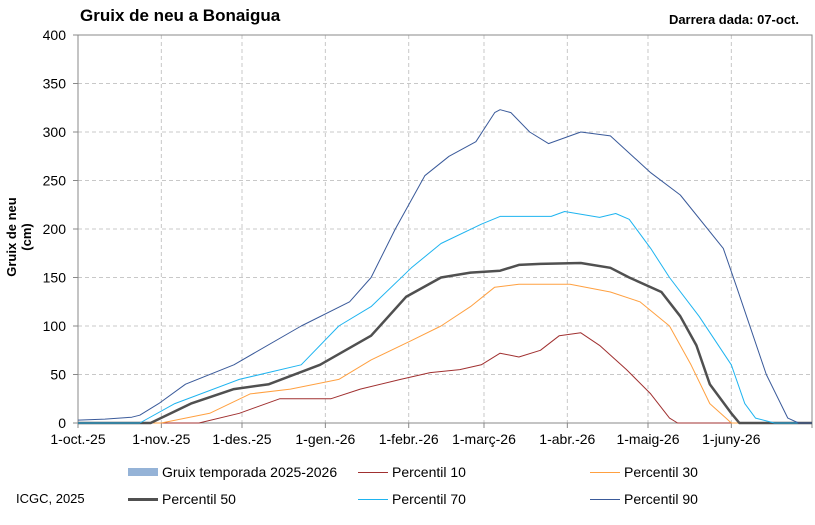  Describe the element at coordinates (199, 499) in the screenshot. I see `legend-label: Percentil 50` at that location.